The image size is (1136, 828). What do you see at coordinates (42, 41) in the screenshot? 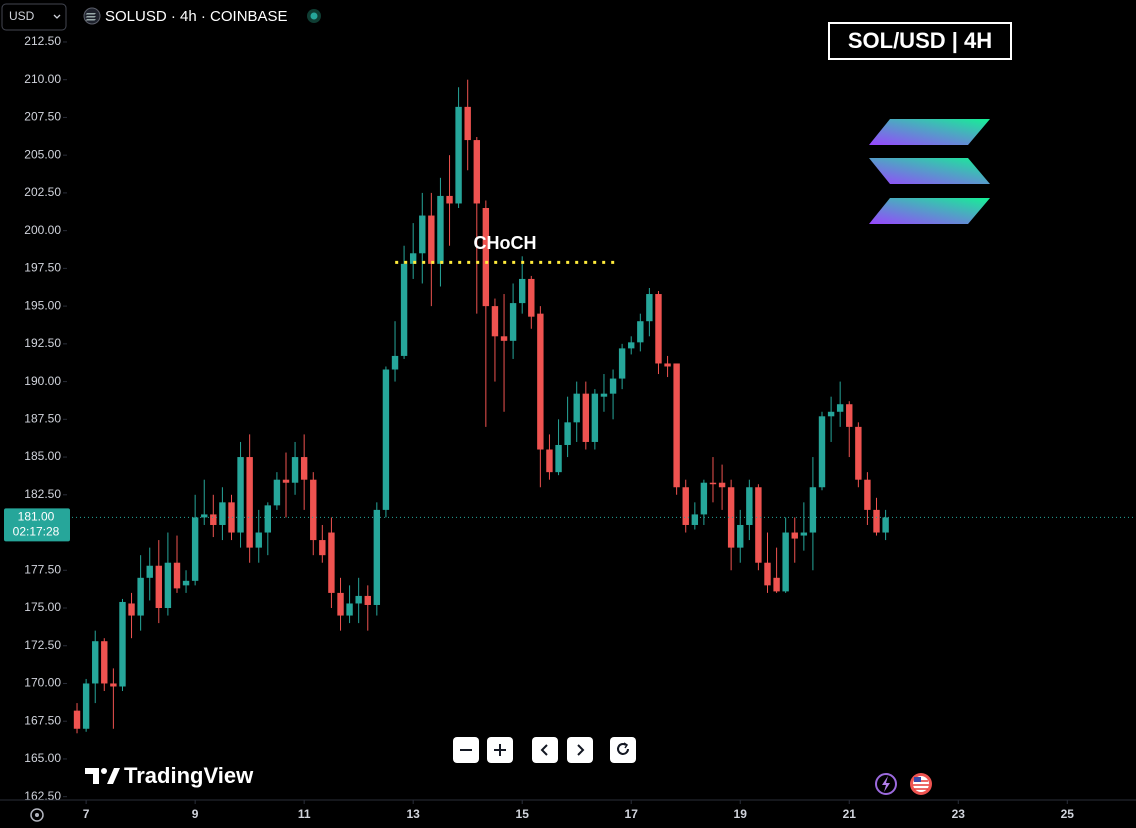
I see `y-tick-label: 212.50` at bounding box center [42, 41].